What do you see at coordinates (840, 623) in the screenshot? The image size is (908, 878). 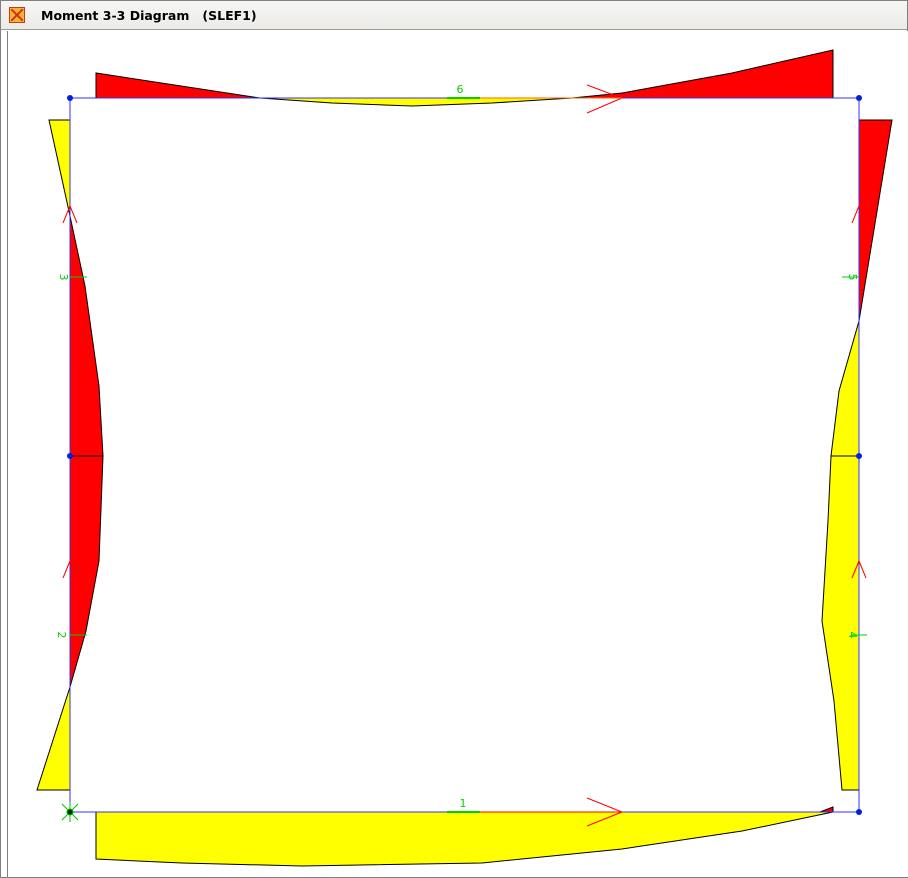 I see `frame-4-positive` at bounding box center [840, 623].